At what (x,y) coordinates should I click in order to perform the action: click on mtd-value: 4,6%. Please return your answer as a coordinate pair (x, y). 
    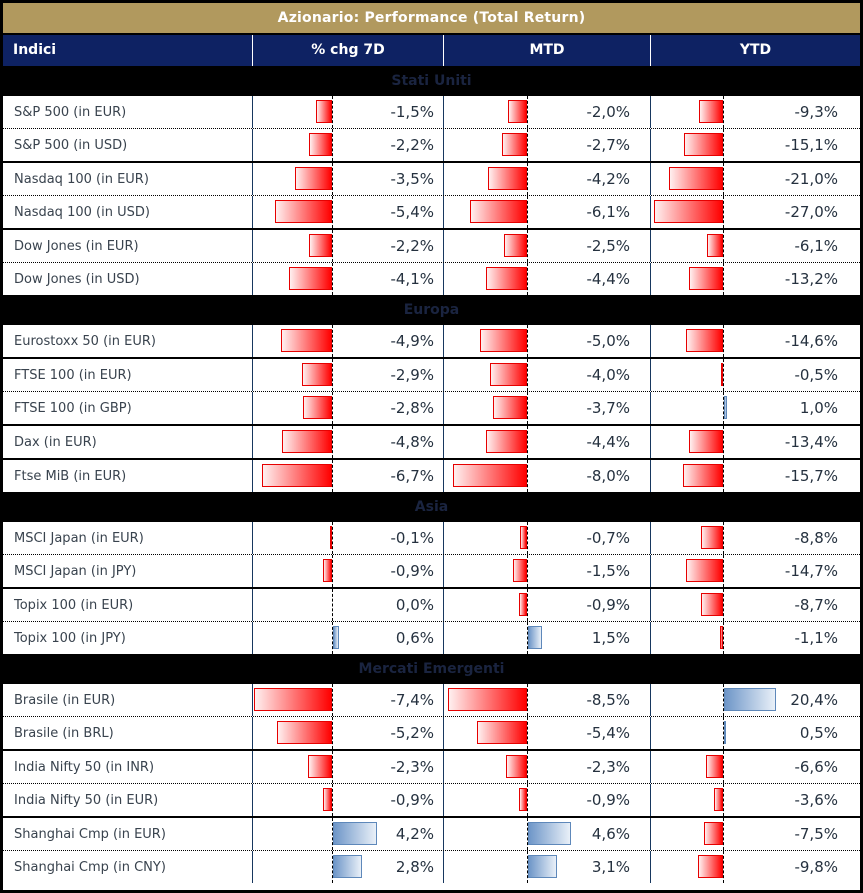
    Looking at the image, I should click on (610, 834).